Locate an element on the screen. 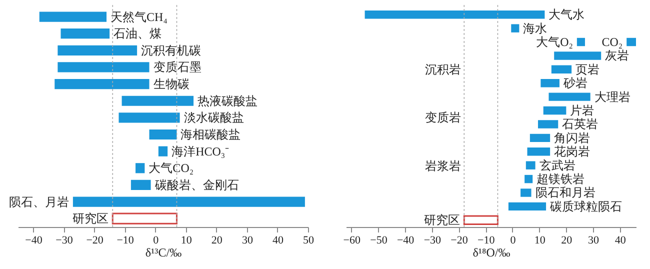 Image resolution: width=650 pixels, height=269 pixels. category-label: 石油、煤 is located at coordinates (138, 33).